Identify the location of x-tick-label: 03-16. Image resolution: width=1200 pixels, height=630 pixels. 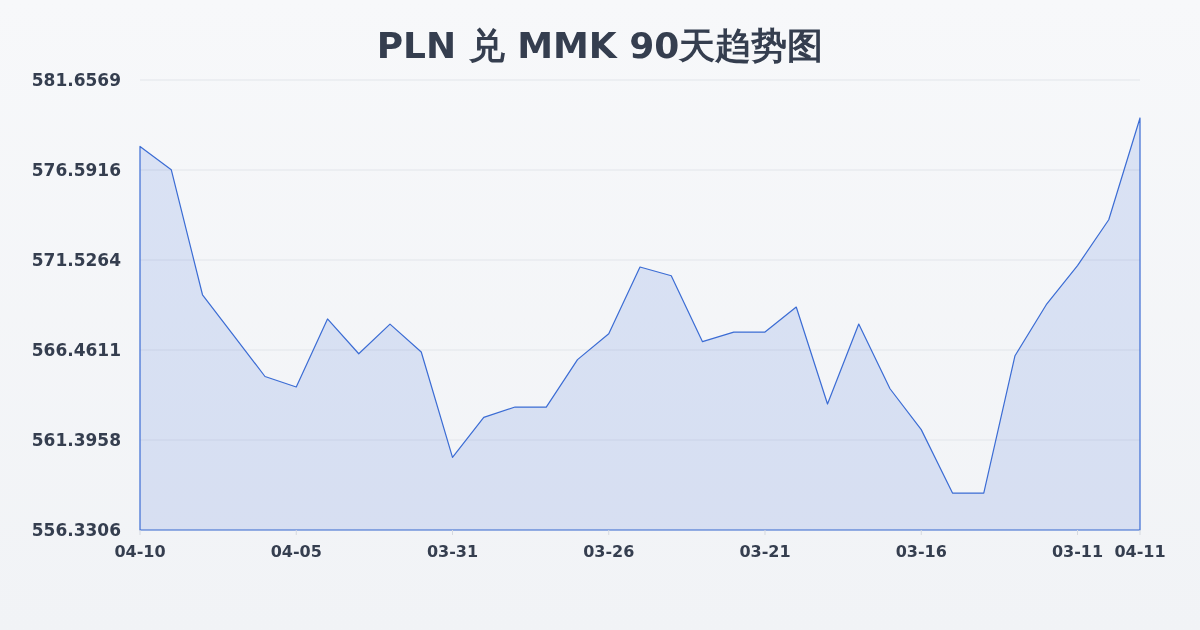
(921, 551).